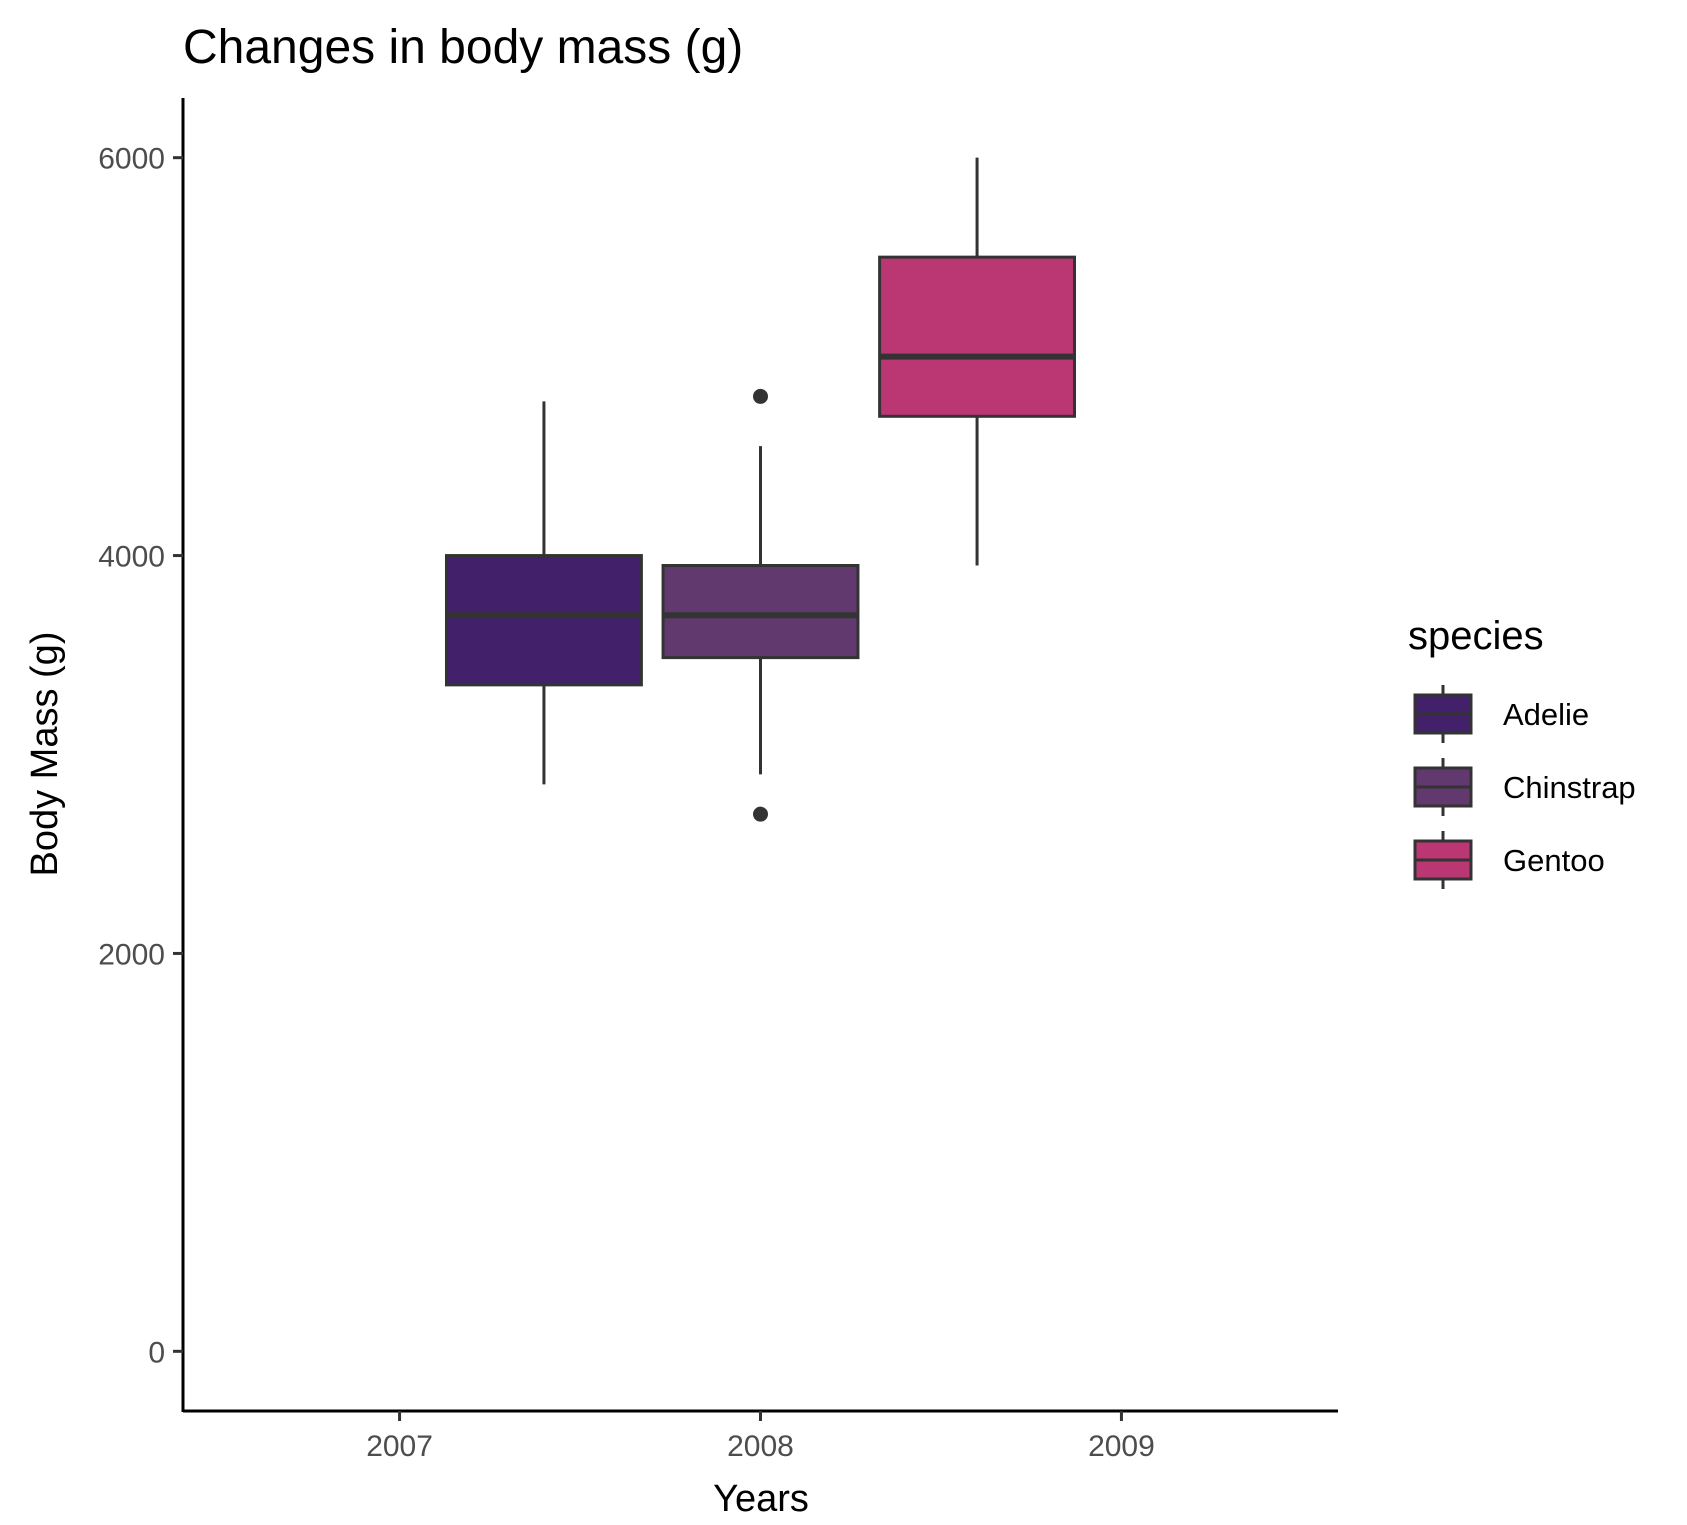 The height and width of the screenshot is (1525, 1687). Describe the element at coordinates (131, 159) in the screenshot. I see `y-tick-label: 6000` at that location.